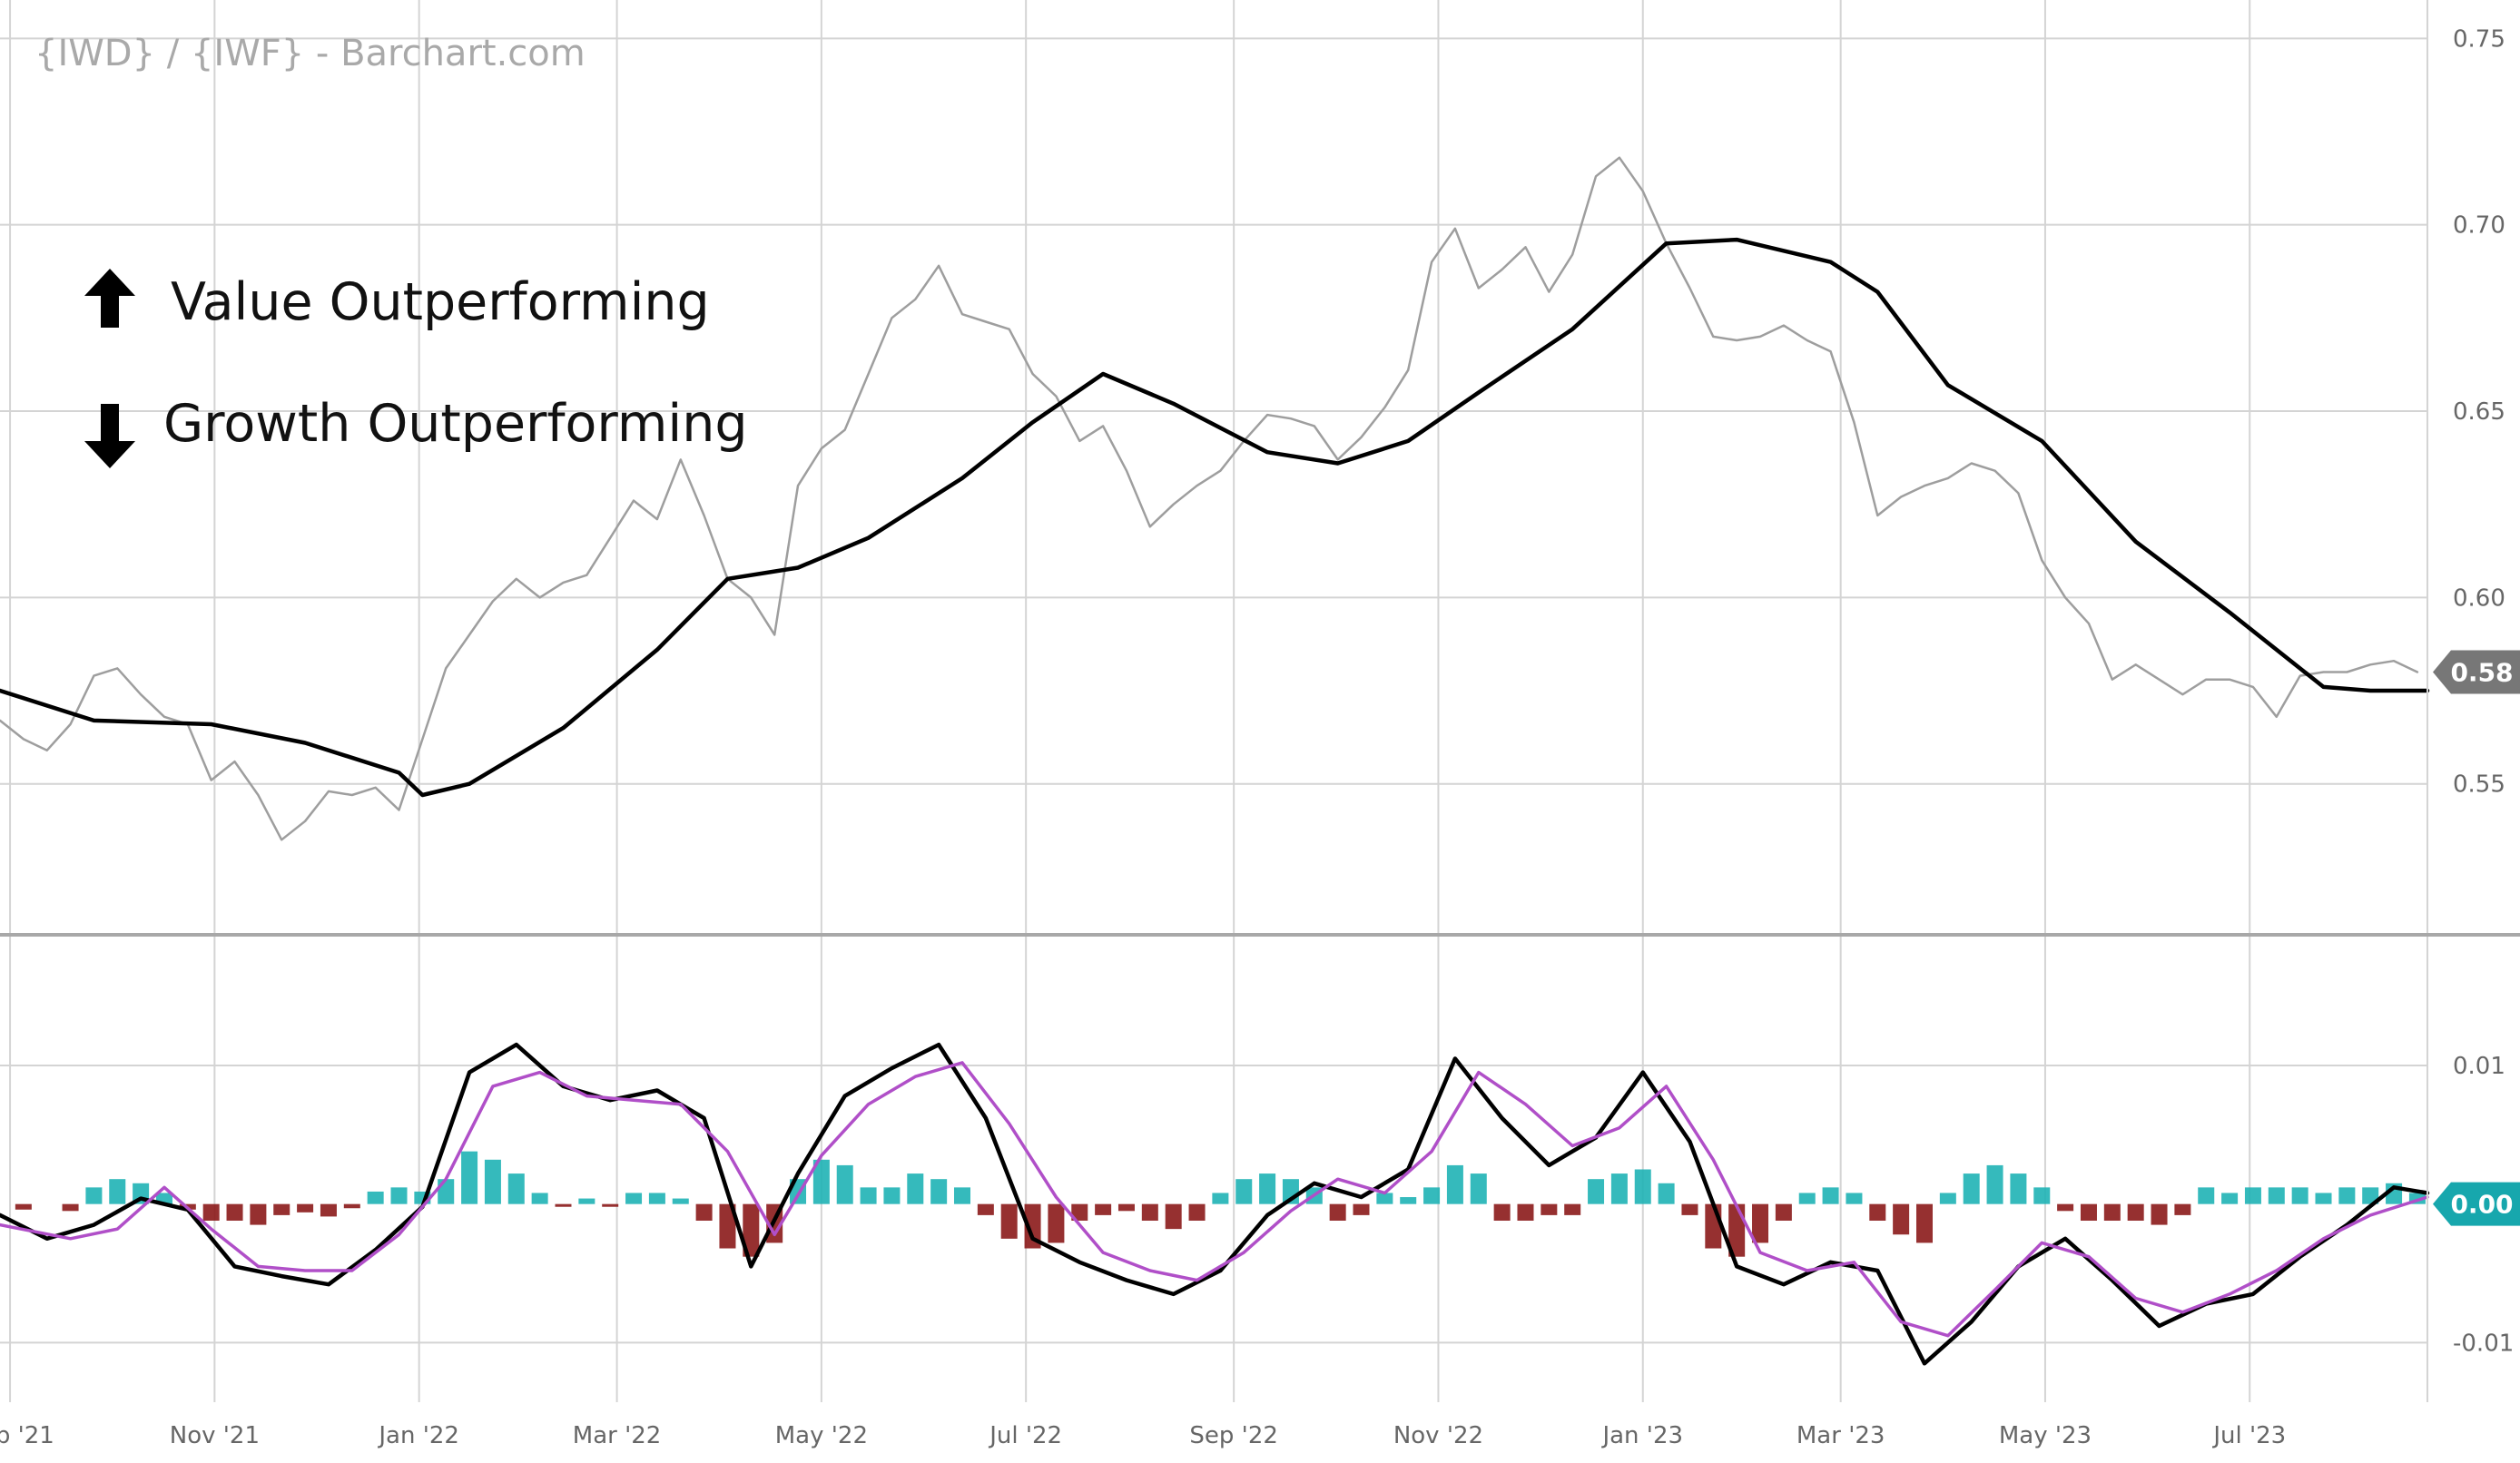  I want to click on zero-value-label: 0.00, so click(2481, 1205).